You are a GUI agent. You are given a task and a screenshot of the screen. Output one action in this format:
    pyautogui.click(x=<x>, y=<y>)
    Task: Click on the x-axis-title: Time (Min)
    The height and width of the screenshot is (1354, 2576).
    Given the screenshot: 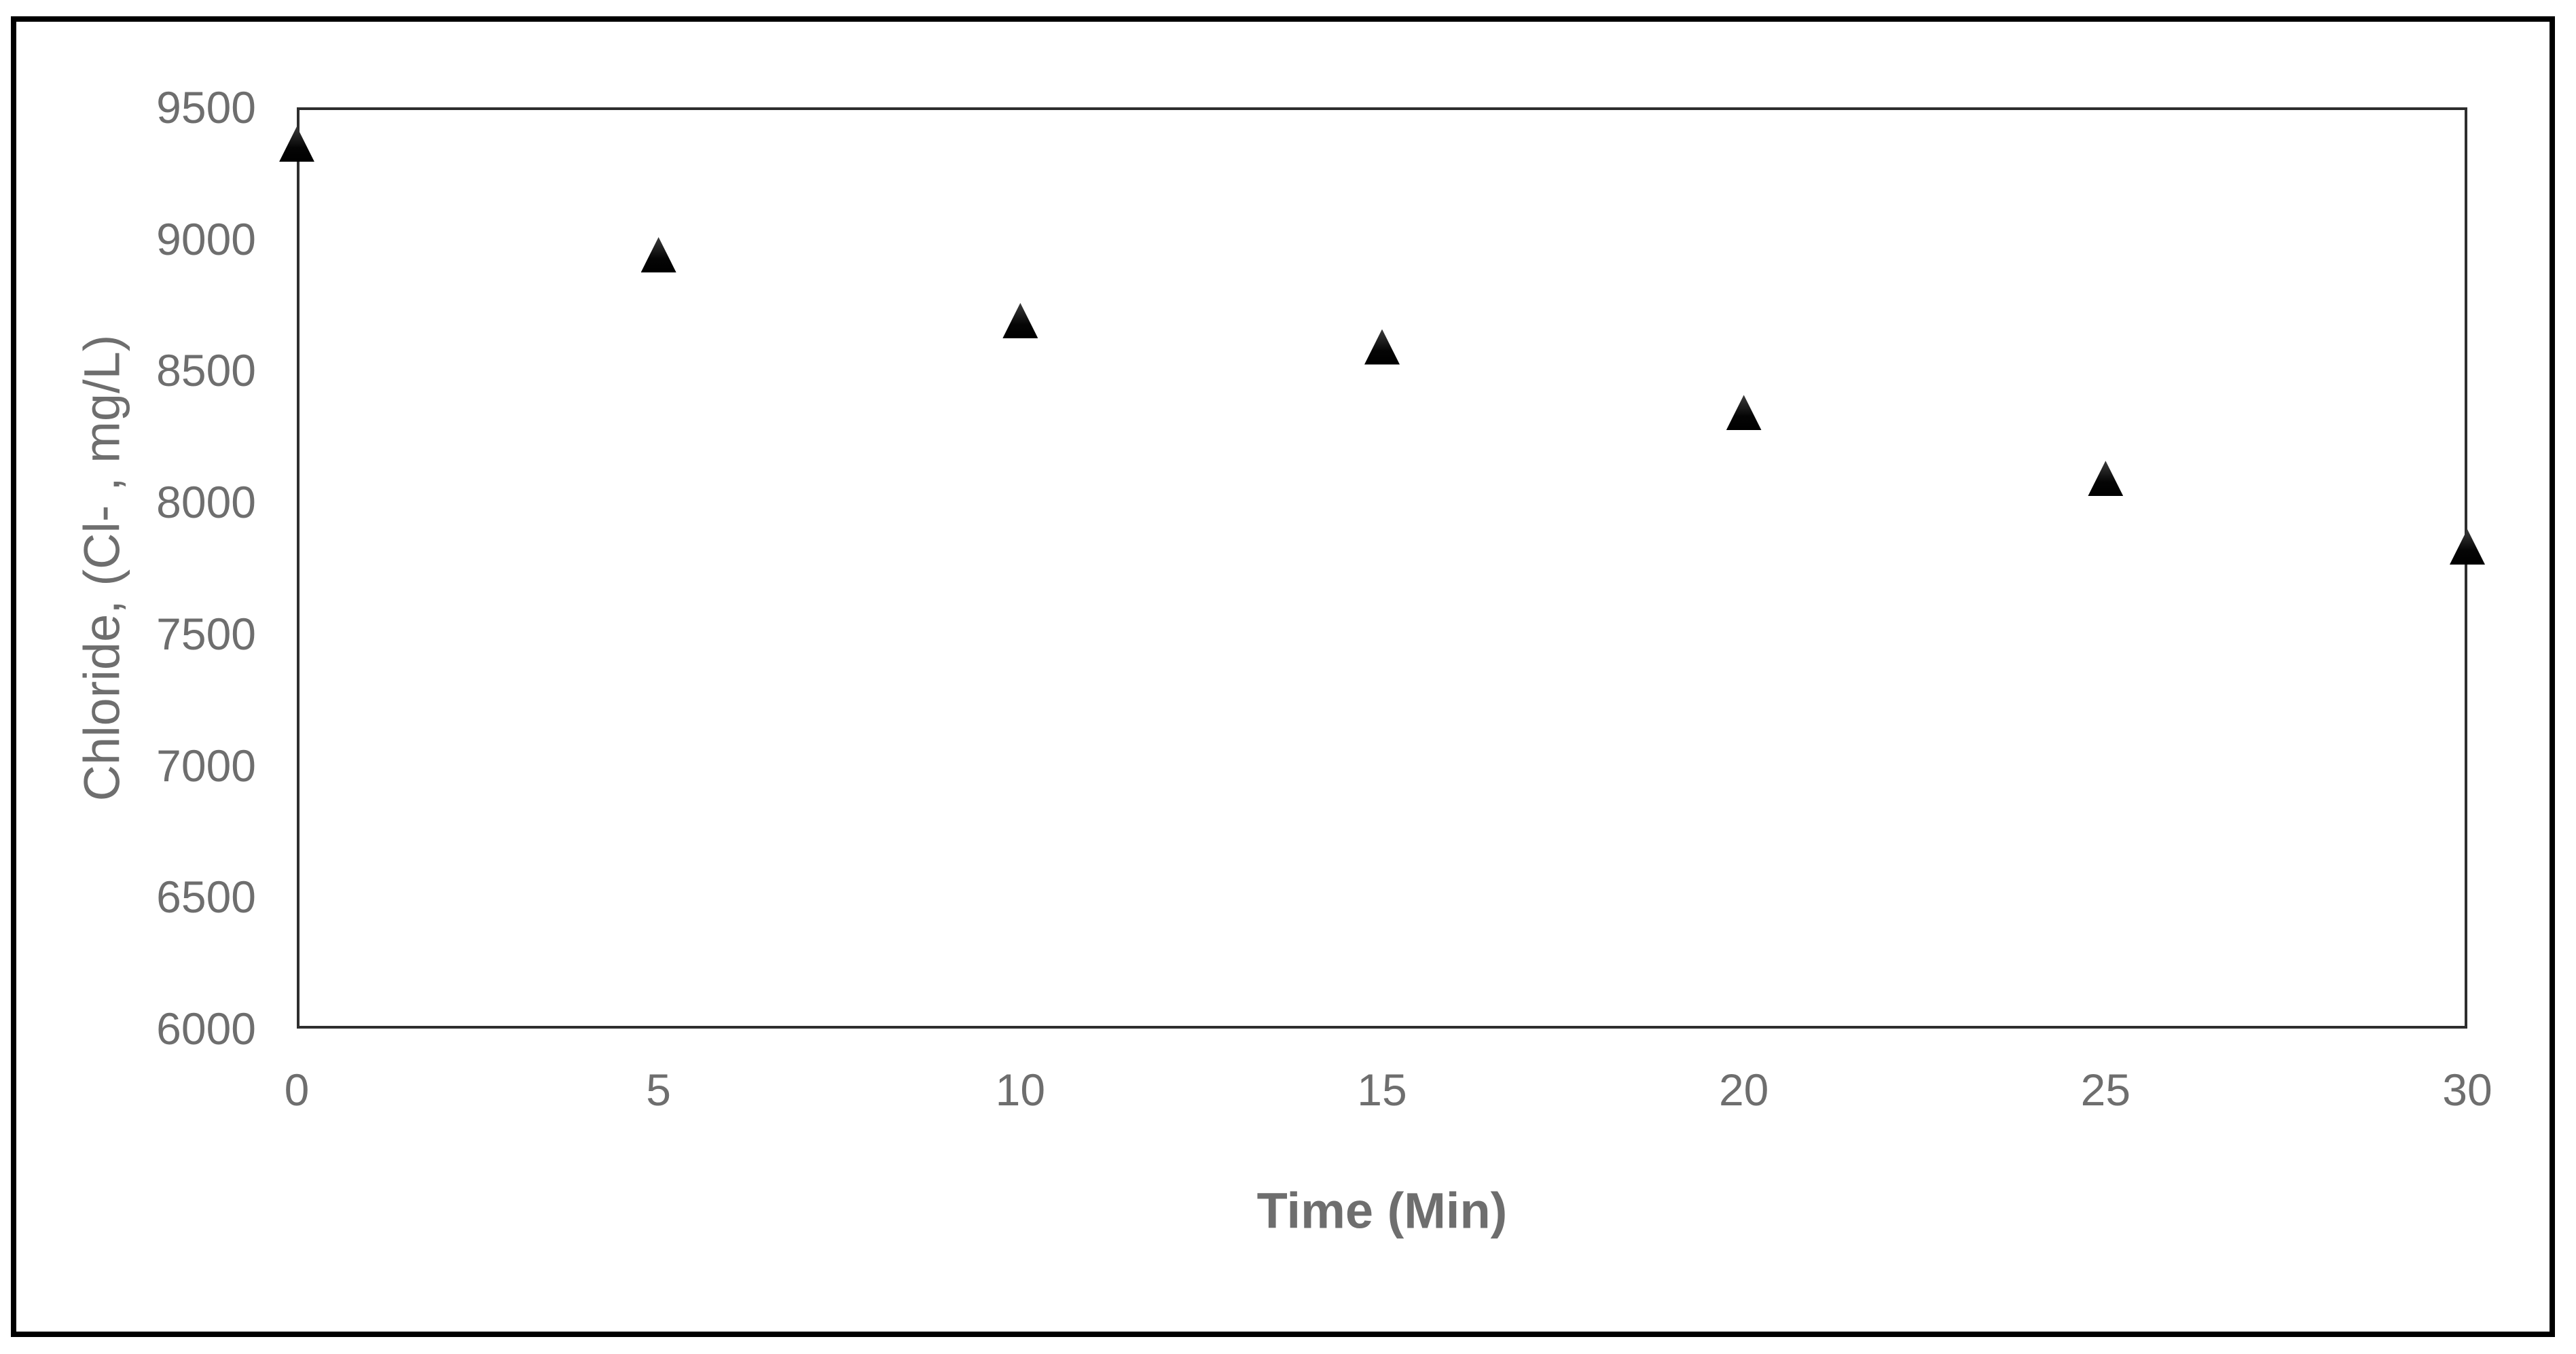 What is the action you would take?
    pyautogui.click(x=1382, y=1210)
    